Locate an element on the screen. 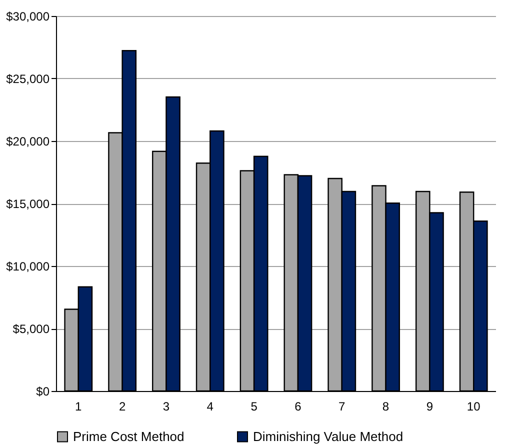  x-tick-label: 9 is located at coordinates (430, 407).